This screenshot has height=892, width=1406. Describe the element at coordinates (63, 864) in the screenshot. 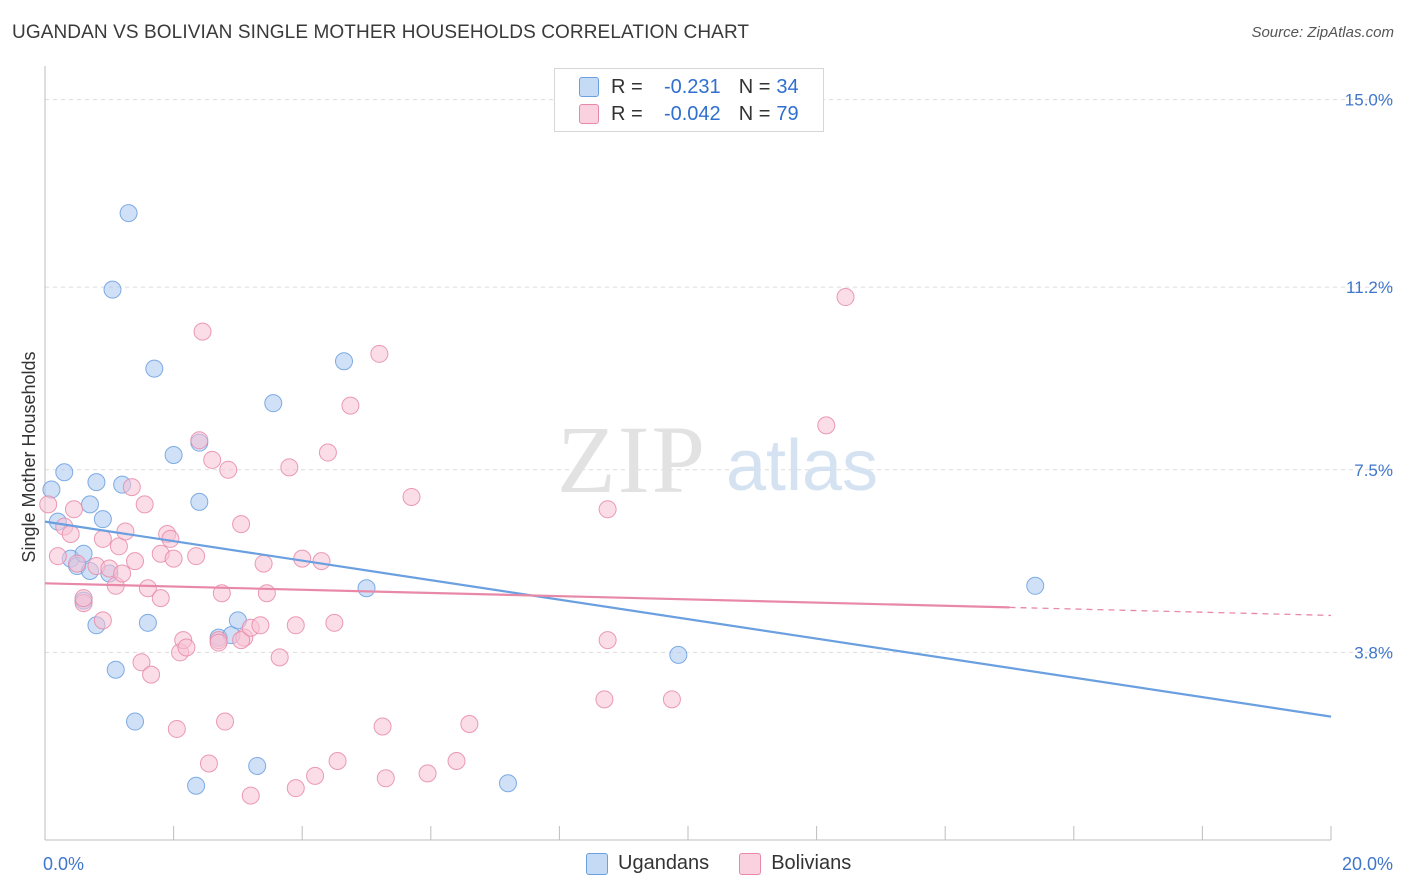

I see `x-tick-label: 0.0%` at that location.